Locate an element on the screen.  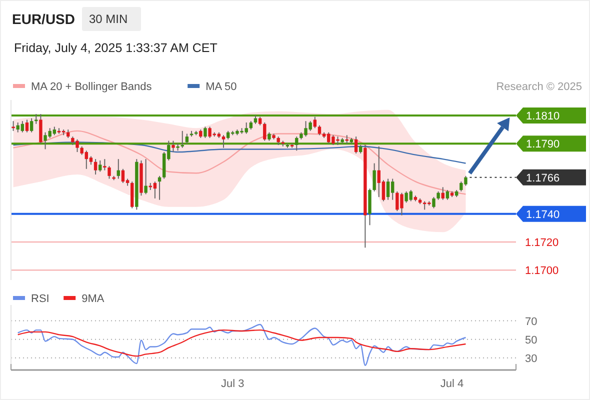
legend-label: 9MA is located at coordinates (93, 299).